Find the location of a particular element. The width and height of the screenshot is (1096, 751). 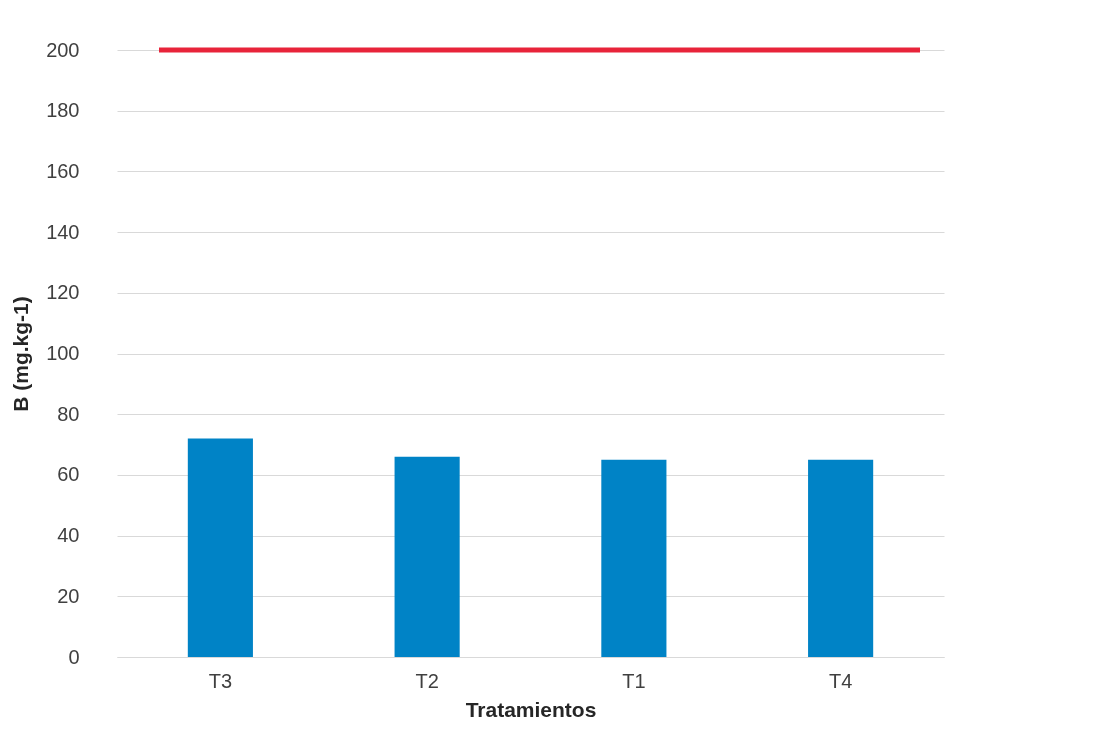

y-tick-label: 100 is located at coordinates (63, 353).